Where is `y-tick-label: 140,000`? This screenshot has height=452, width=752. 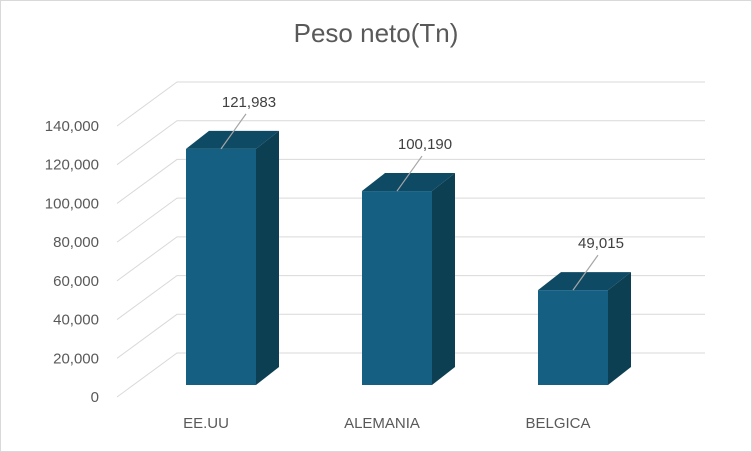 y-tick-label: 140,000 is located at coordinates (72, 126).